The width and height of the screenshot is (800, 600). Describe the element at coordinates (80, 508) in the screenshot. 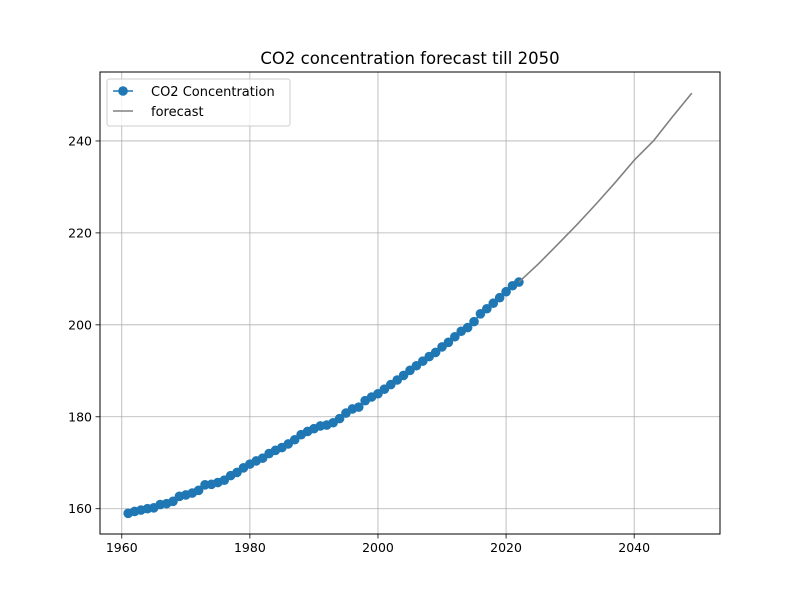

I see `y-tick-label: 160` at that location.